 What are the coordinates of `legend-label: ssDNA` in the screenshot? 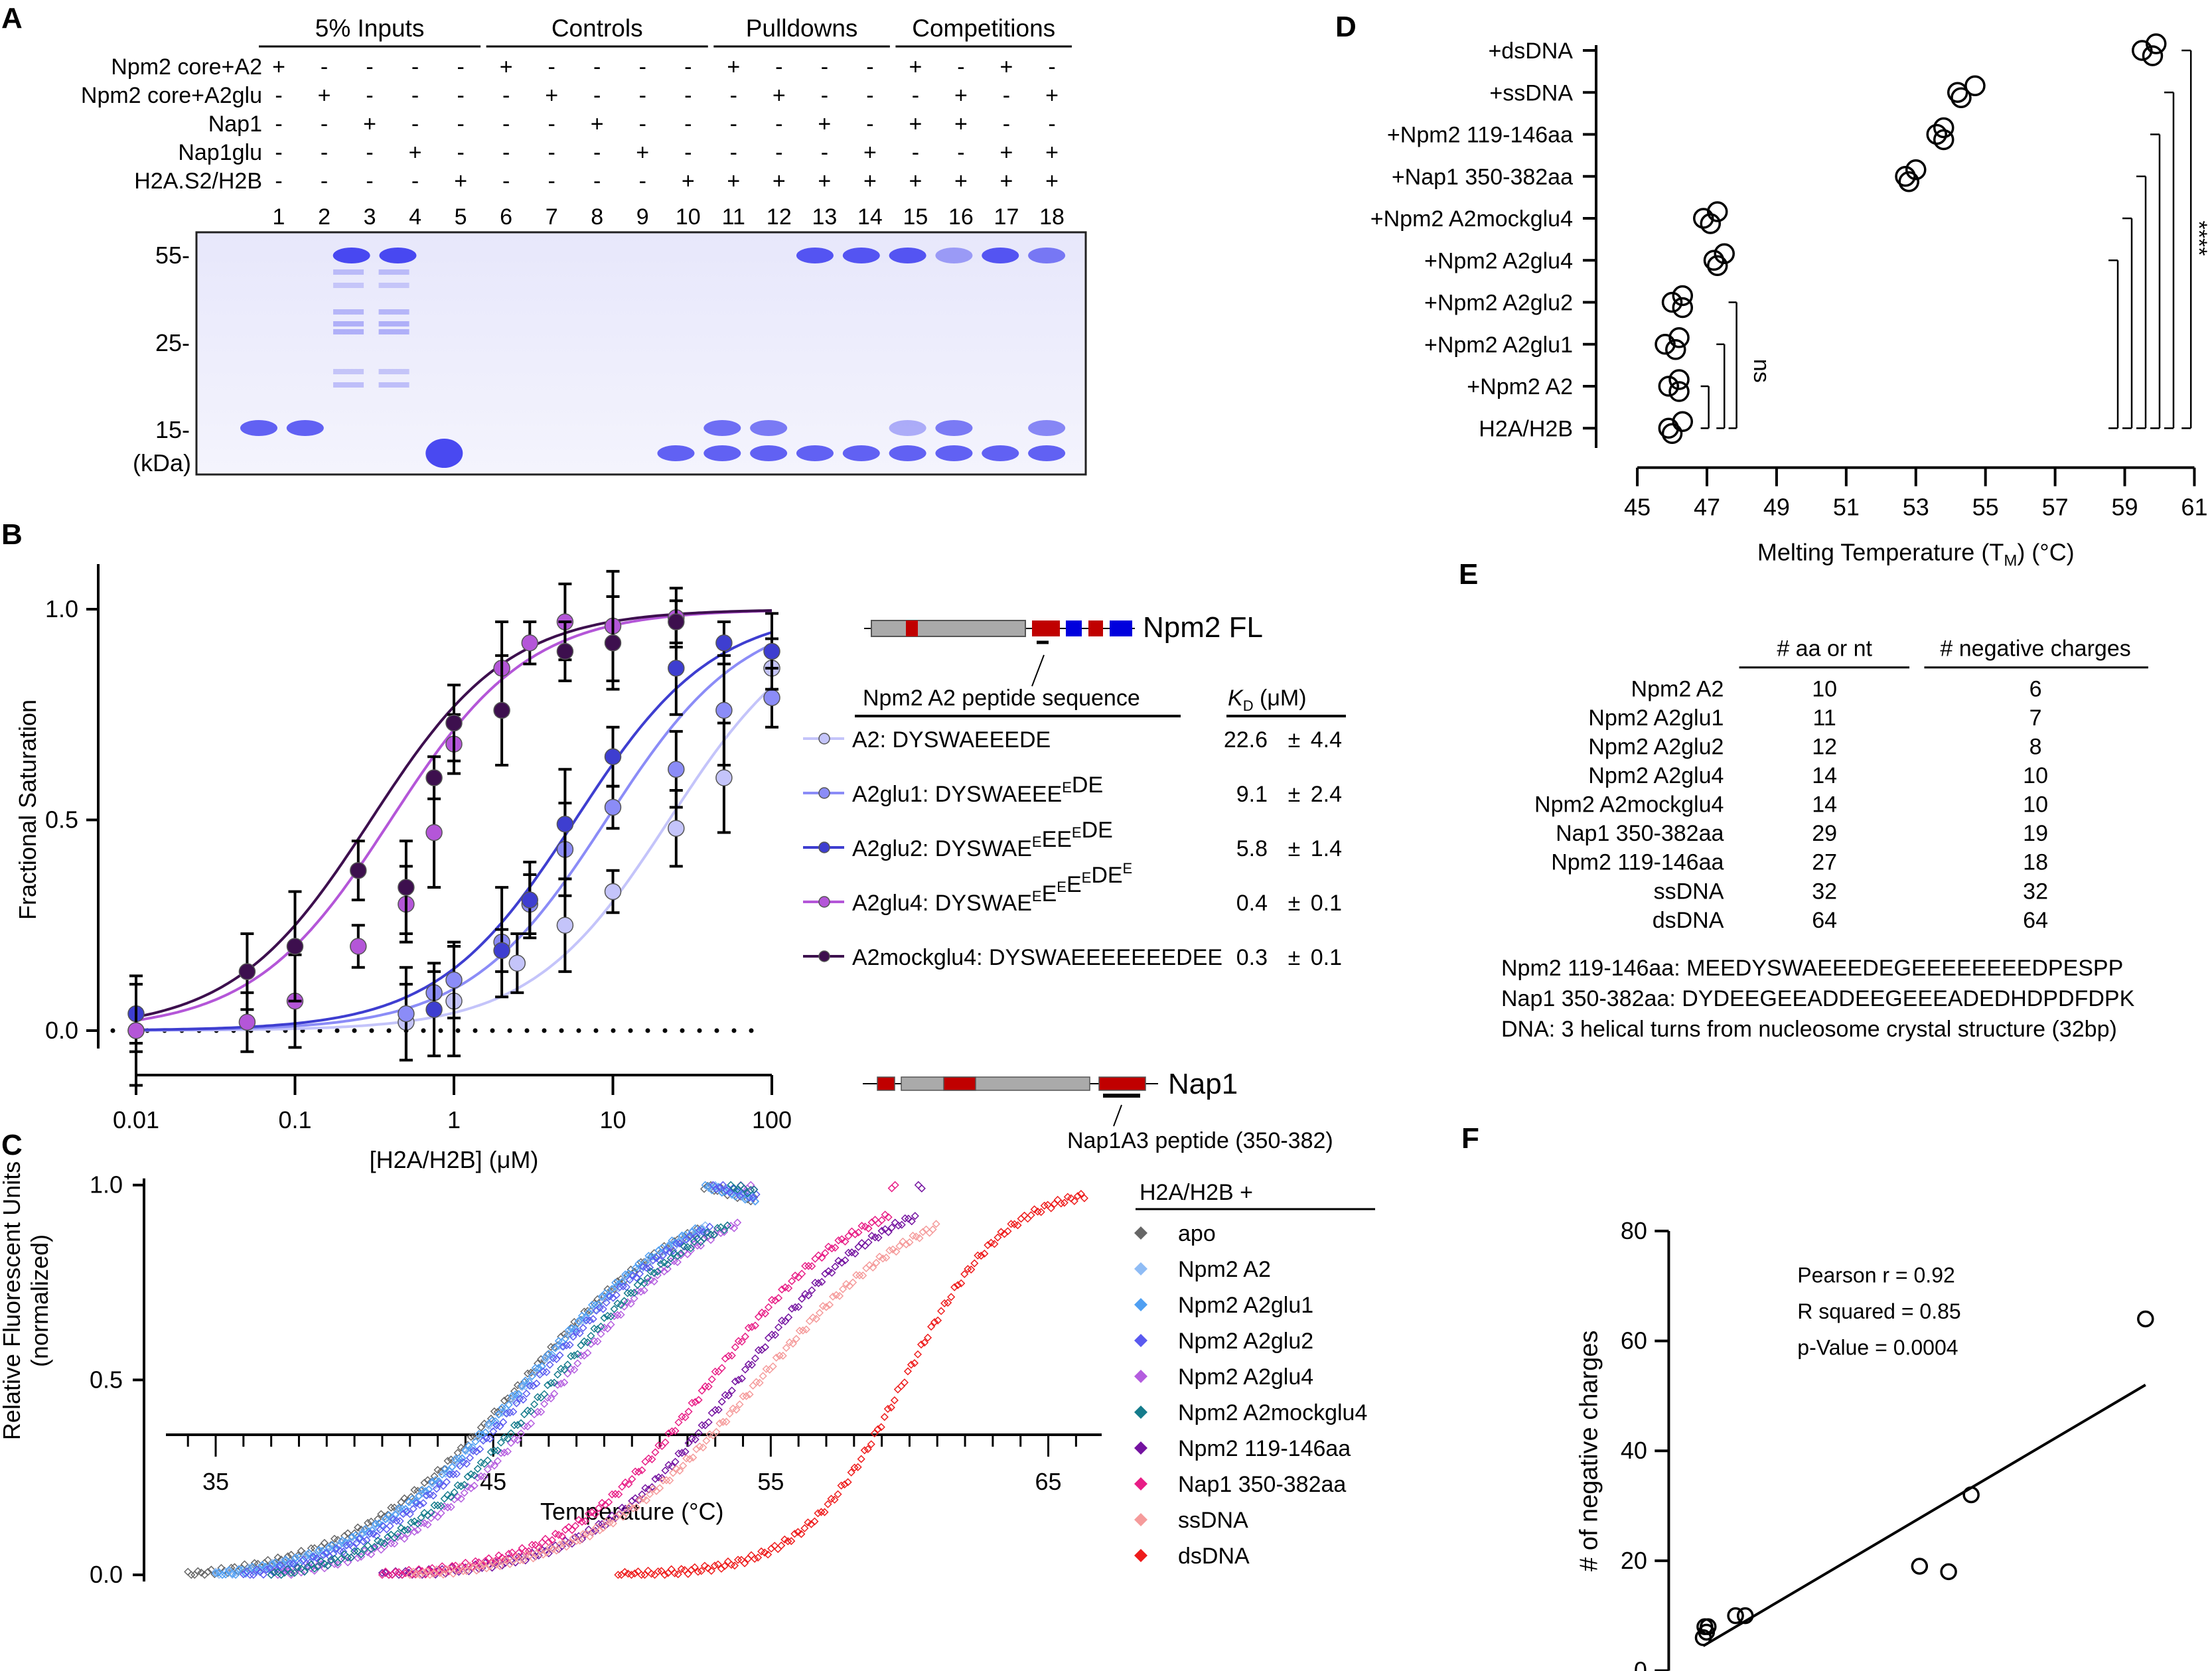 It's located at (1213, 1520).